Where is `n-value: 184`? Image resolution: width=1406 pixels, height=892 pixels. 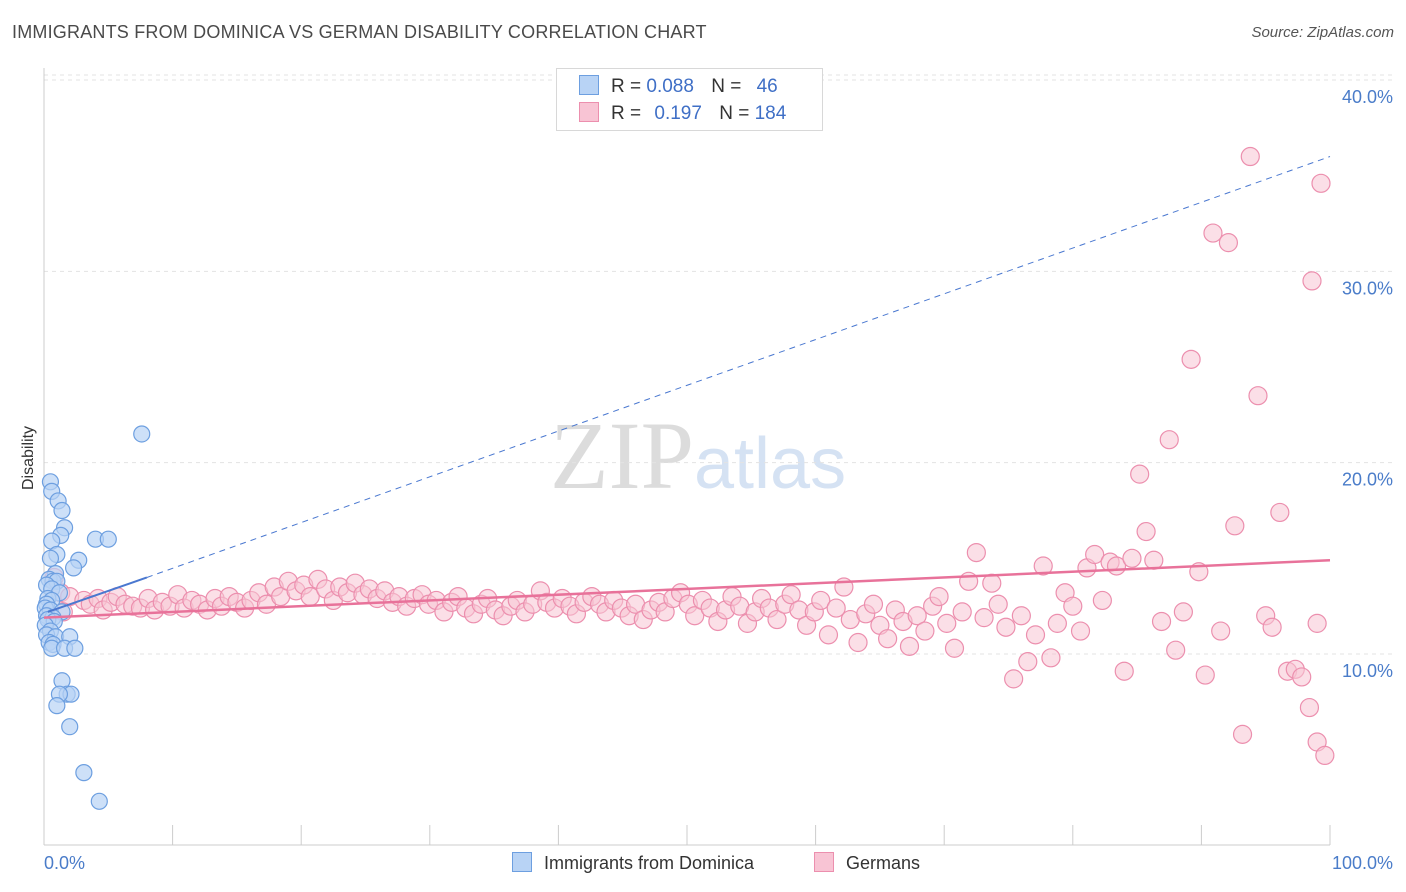
n-value: 184 is located at coordinates (770, 113).